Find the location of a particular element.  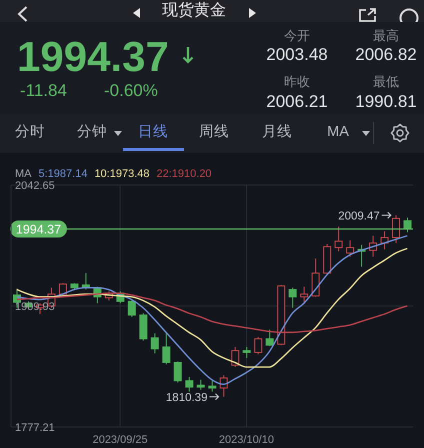

ref-line-label: 1994.37 is located at coordinates (39, 229).